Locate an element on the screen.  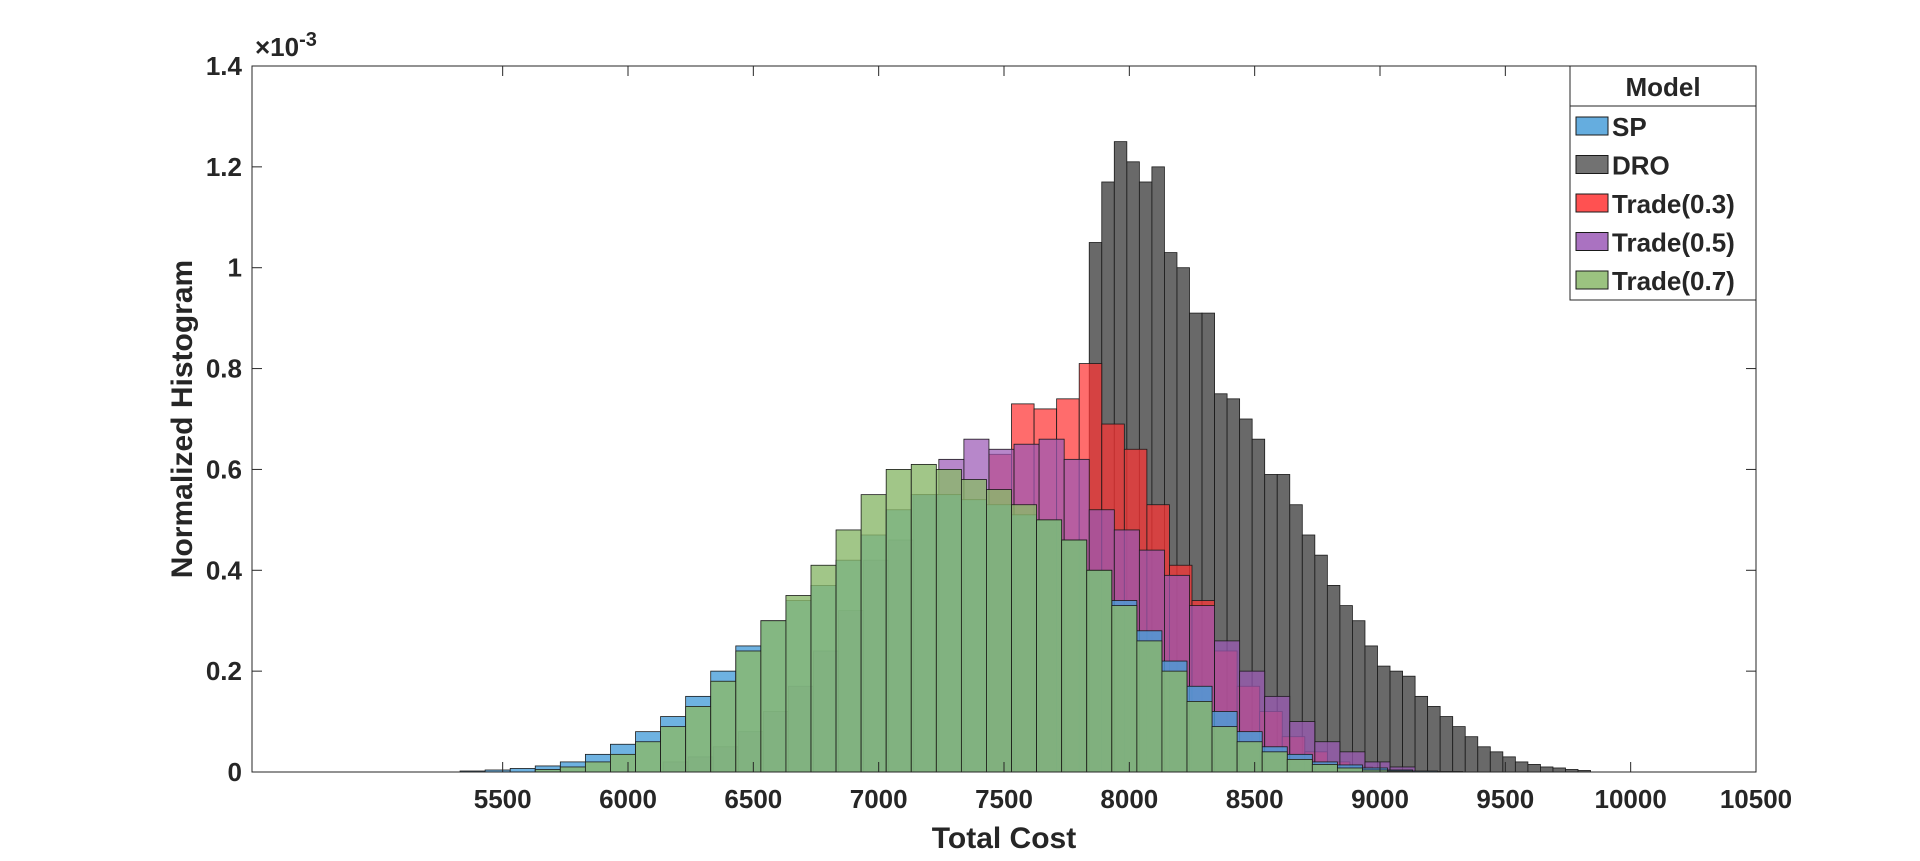
legend-item: SP is located at coordinates (1611, 127).